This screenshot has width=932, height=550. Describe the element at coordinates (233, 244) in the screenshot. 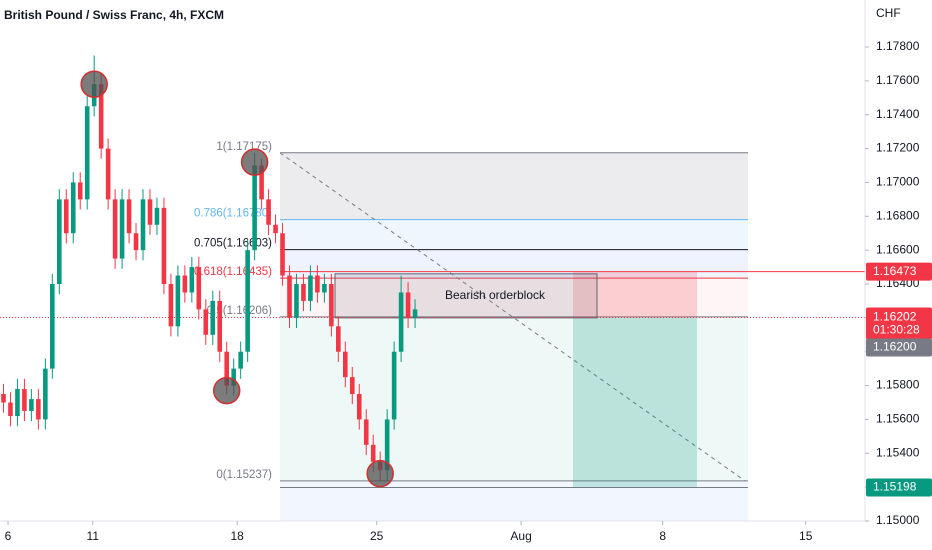

I see `fib-label: 0.705(1.16603)` at that location.